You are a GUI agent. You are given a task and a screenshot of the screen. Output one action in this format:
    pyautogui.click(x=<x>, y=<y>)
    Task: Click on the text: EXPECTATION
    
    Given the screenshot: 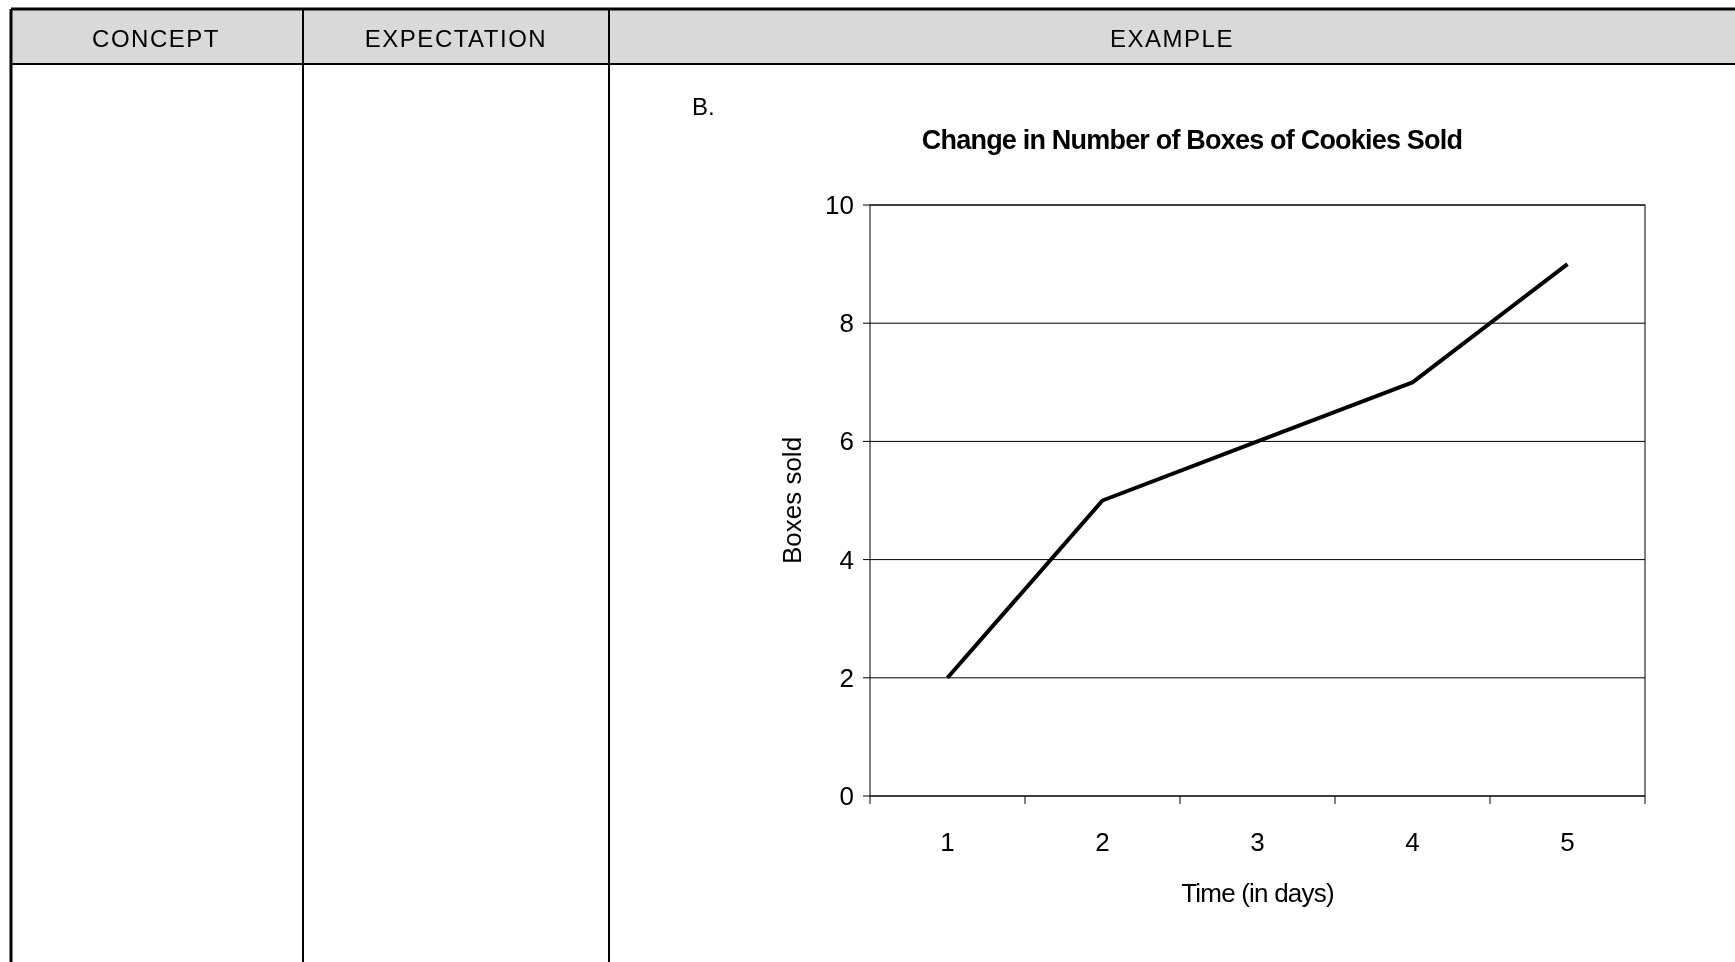 What is the action you would take?
    pyautogui.click(x=456, y=38)
    